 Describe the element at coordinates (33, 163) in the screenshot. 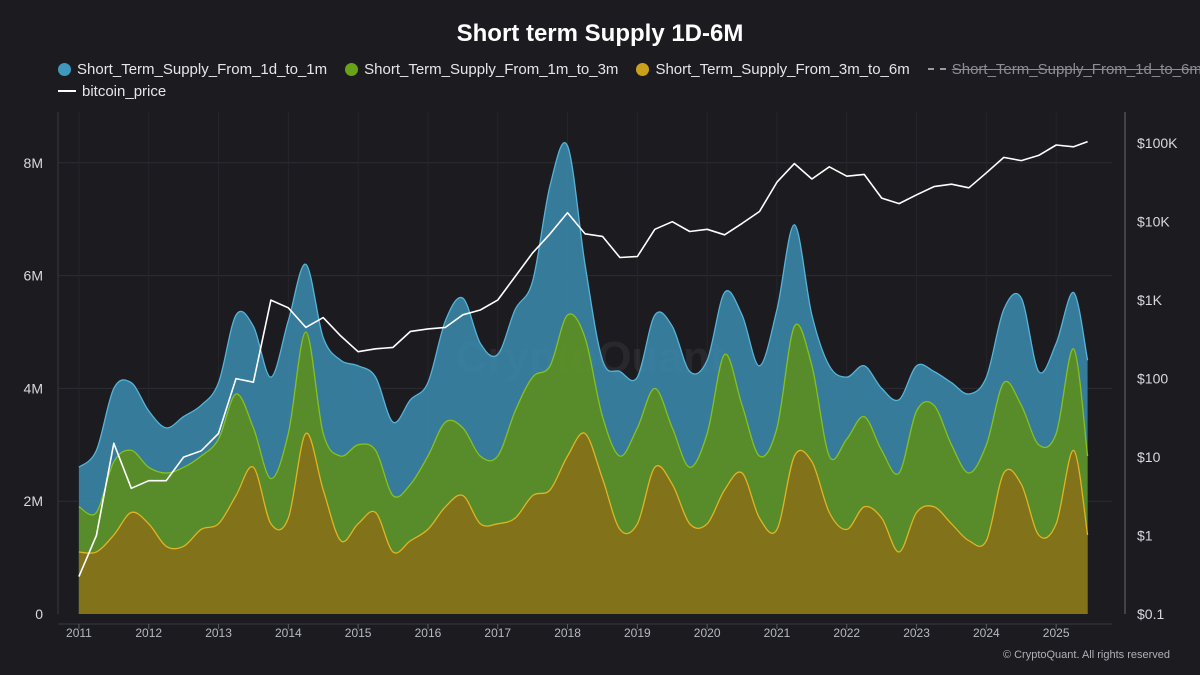

I see `y-left-tick-label-4: 8M` at that location.